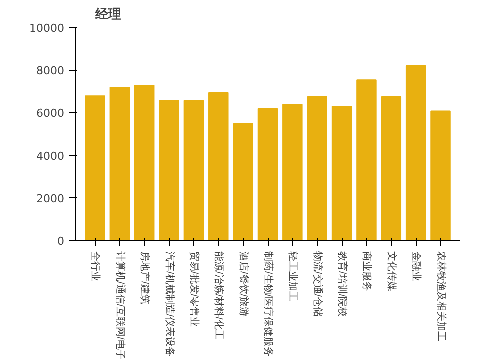 This screenshot has height=362, width=500. I want to click on x-tick-label: 汽车/机械制造/仪表设备, so click(170, 305).